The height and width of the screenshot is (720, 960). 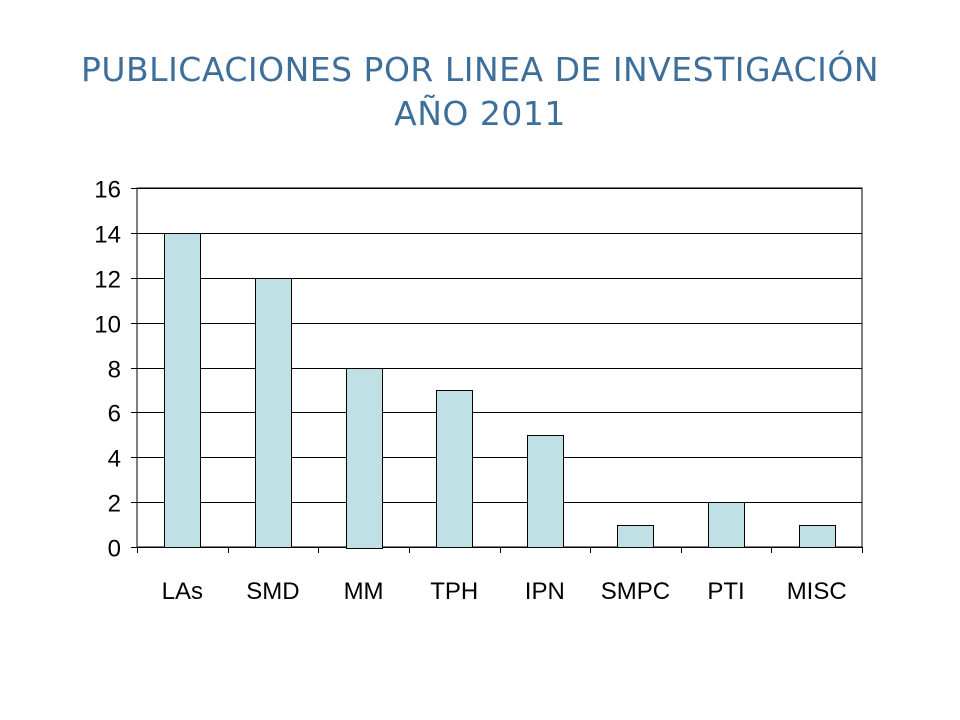 What do you see at coordinates (107, 190) in the screenshot?
I see `y-tick-label: 16` at bounding box center [107, 190].